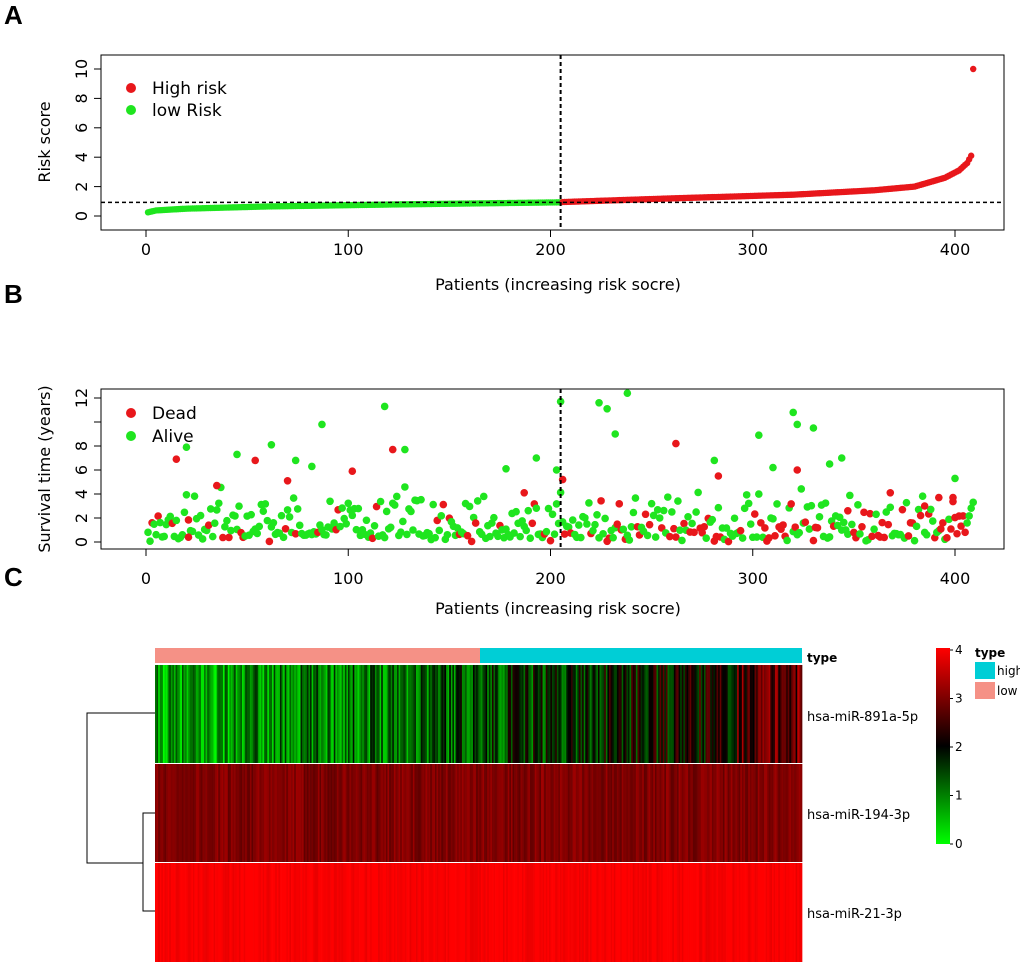  Describe the element at coordinates (13, 294) in the screenshot. I see `panel-label-b: B` at that location.